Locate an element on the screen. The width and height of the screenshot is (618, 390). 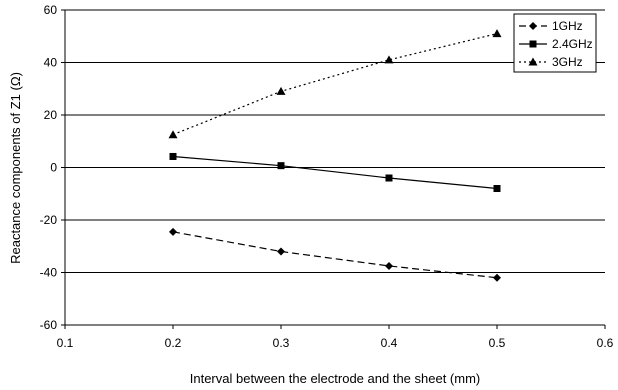
series-1ghz is located at coordinates (335, 254).